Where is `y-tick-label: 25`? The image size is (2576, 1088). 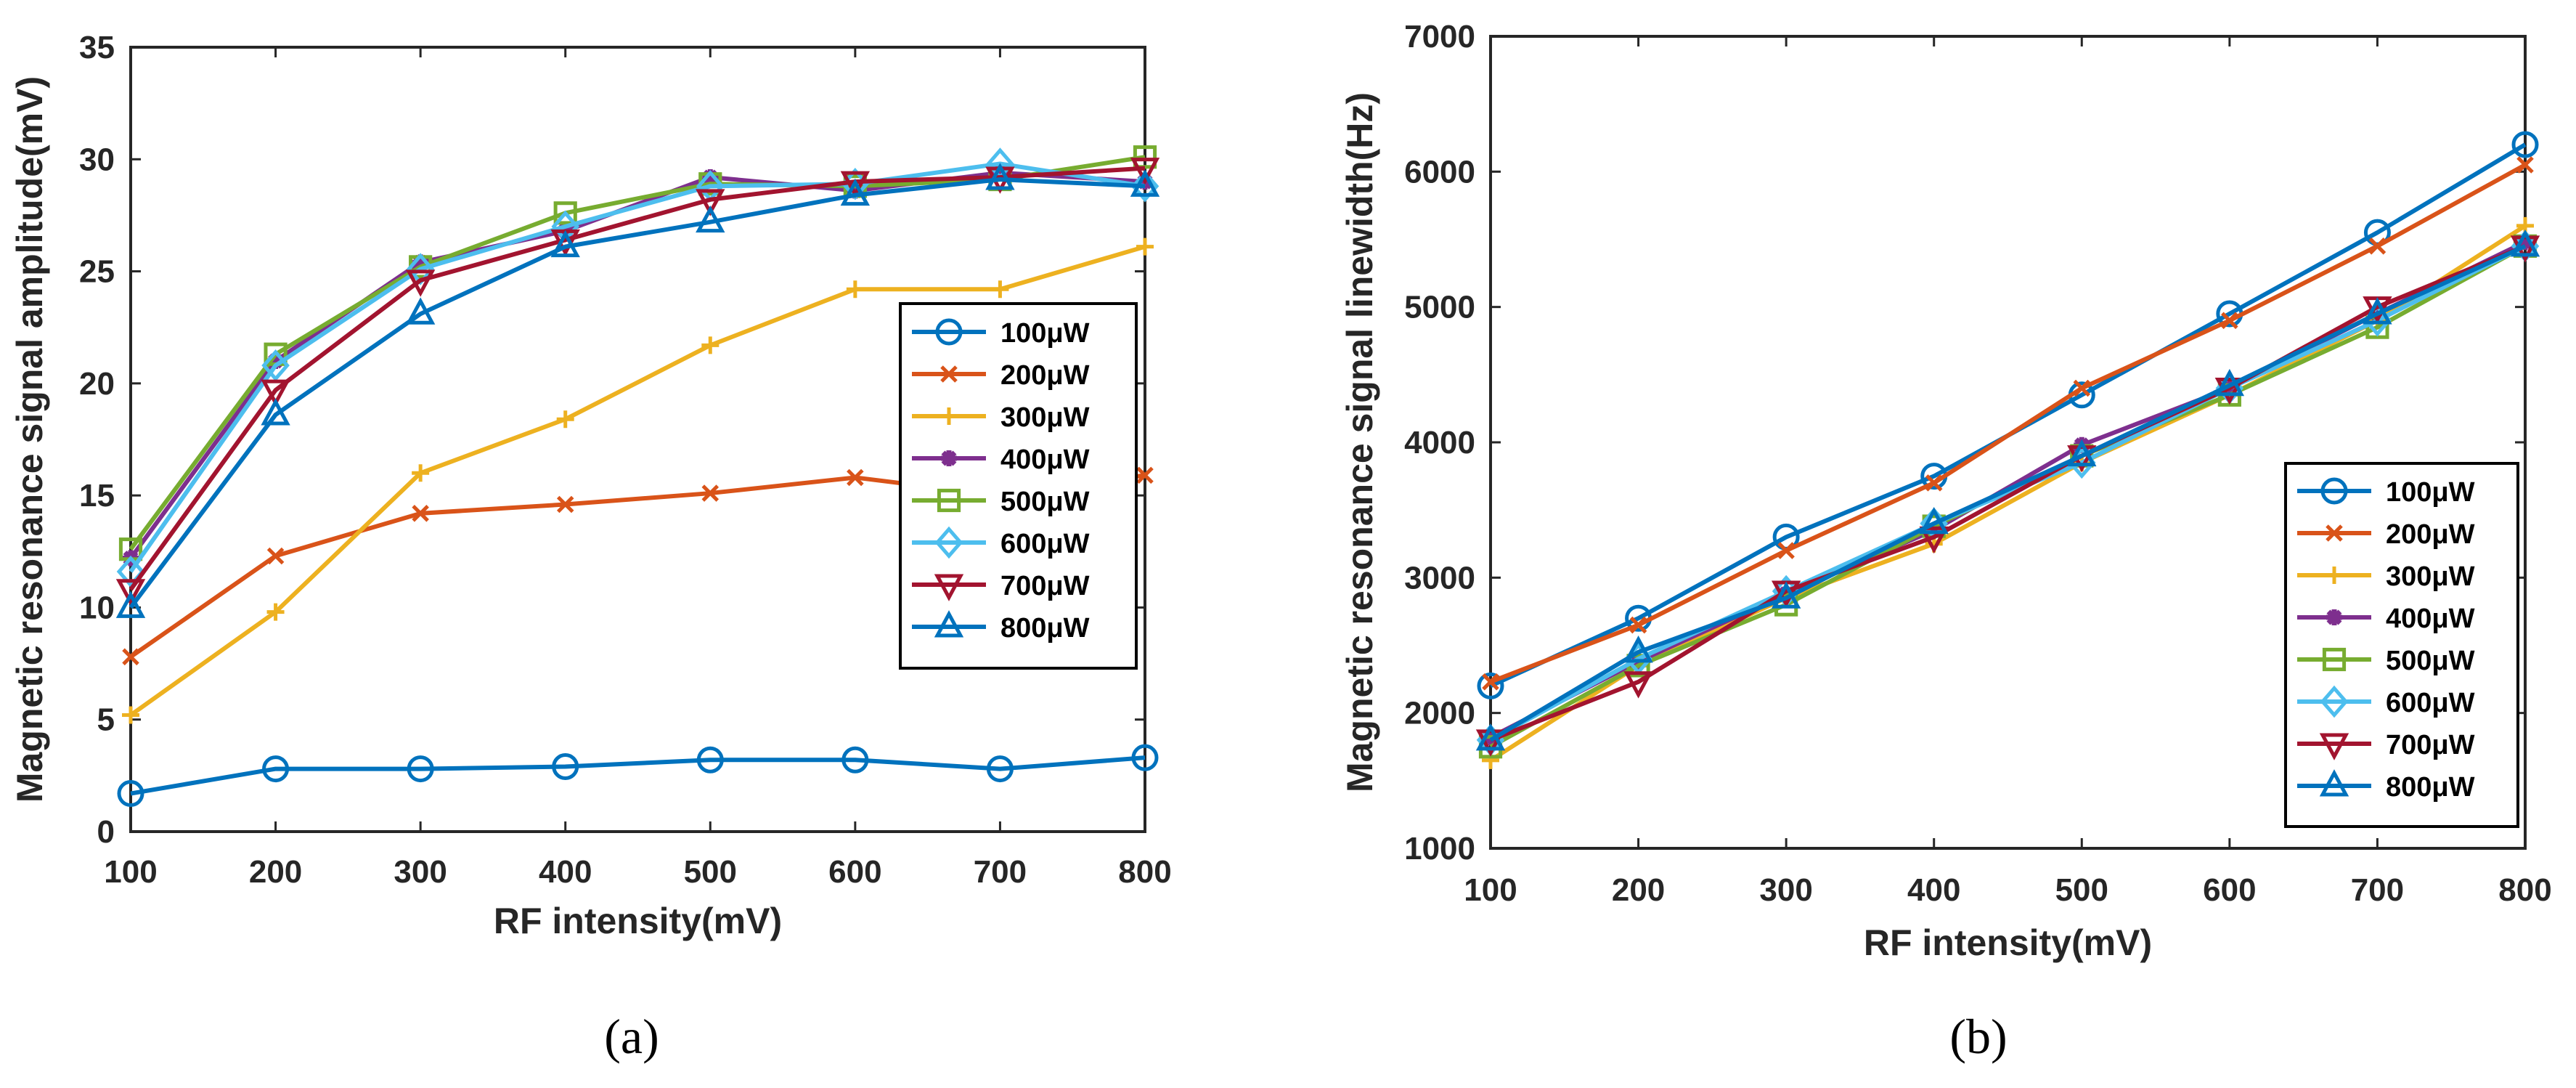
y-tick-label: 25 is located at coordinates (97, 272).